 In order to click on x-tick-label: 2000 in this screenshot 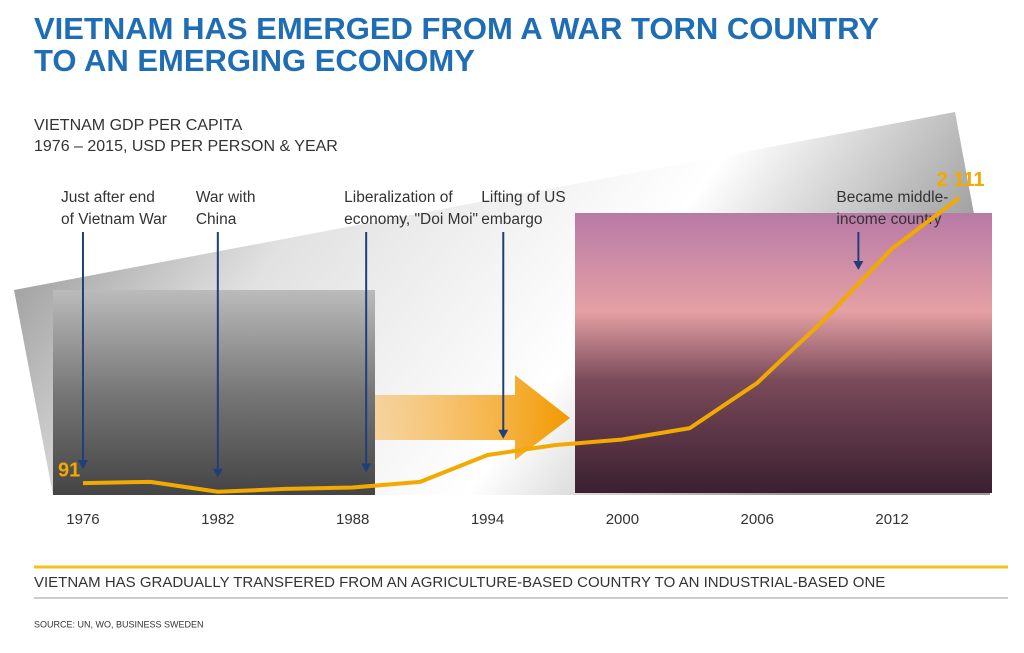, I will do `click(622, 519)`.